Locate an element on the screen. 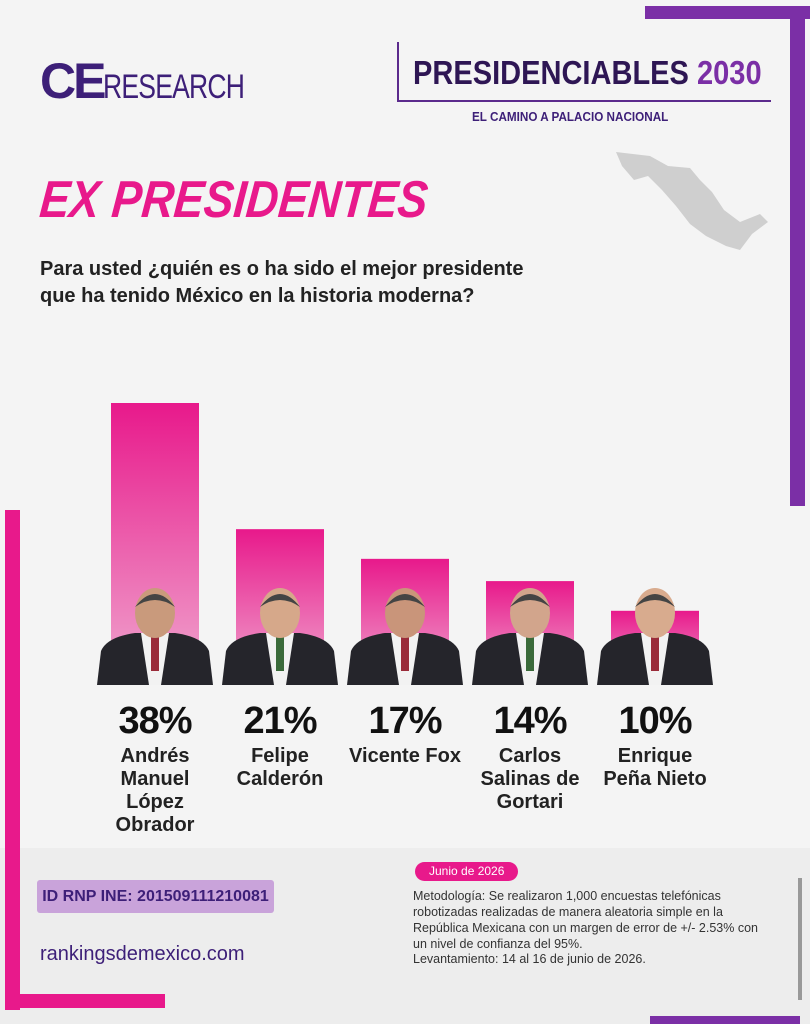  registry-id: ID RNP INE: 201509111210081 is located at coordinates (155, 896).